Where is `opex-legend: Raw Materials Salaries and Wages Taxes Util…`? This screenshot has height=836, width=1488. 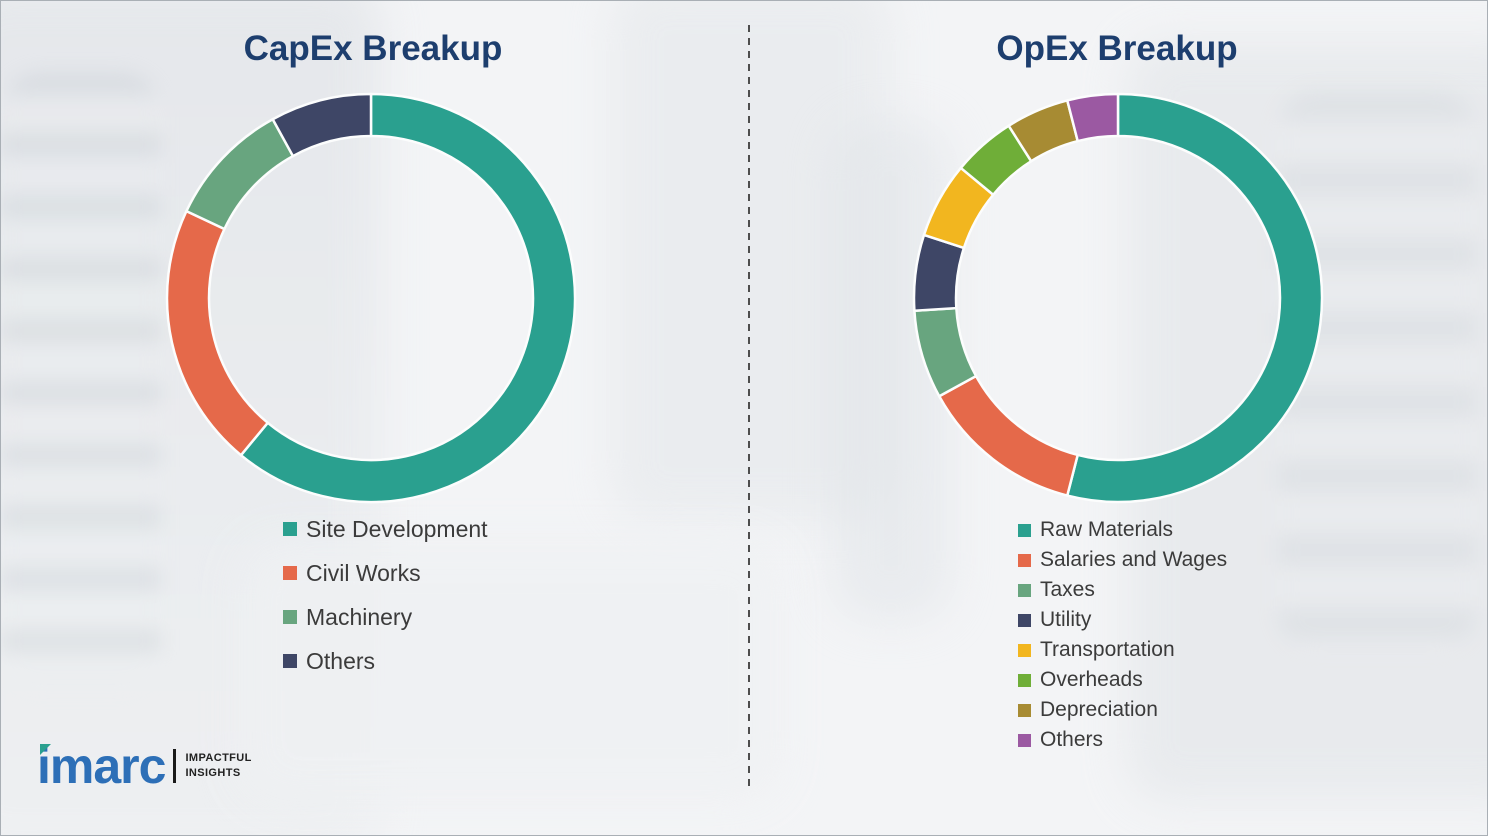
opex-legend: Raw Materials Salaries and Wages Taxes Util… is located at coordinates (1123, 638).